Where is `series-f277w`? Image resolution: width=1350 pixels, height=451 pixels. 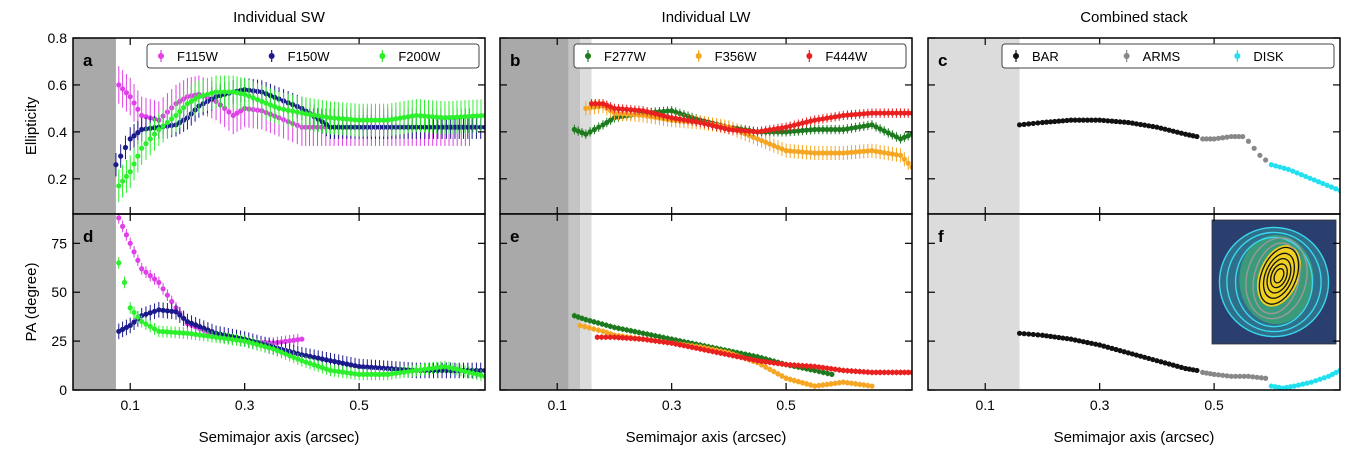
series-f277w is located at coordinates (741, 125).